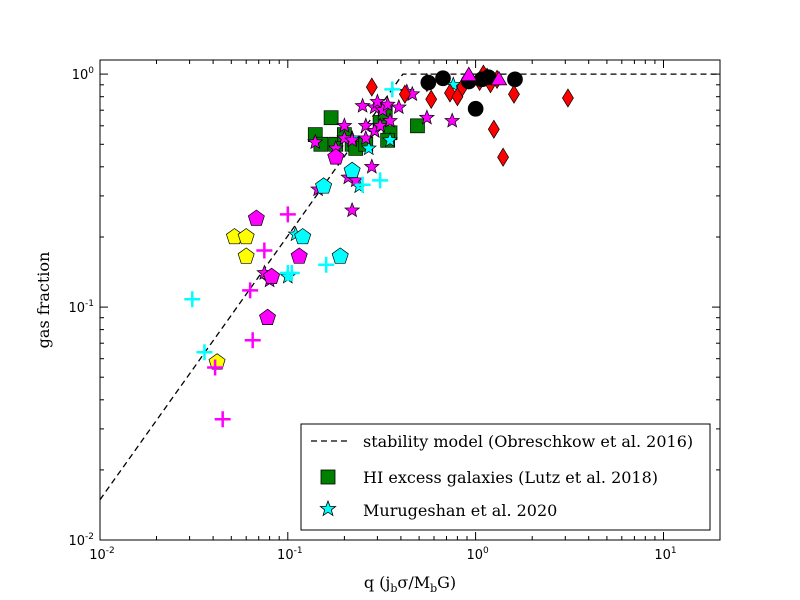 This screenshot has width=800, height=600. Describe the element at coordinates (328, 477) in the screenshot. I see `legend-square-icon` at that location.